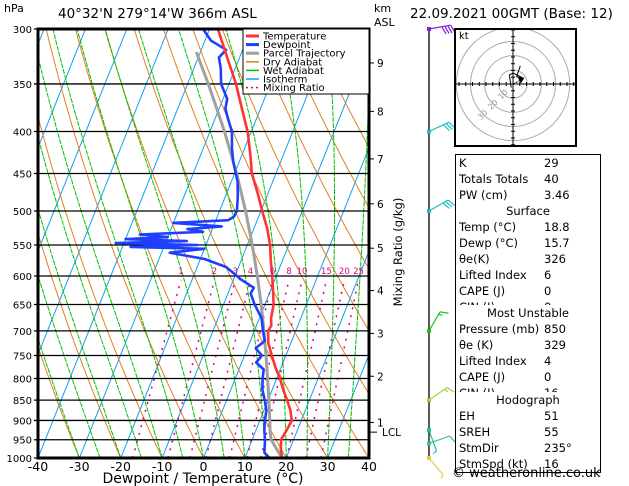  Describe the element at coordinates (528, 227) in the screenshot. I see `surface-row: Temp (°C) 18.8` at that location.